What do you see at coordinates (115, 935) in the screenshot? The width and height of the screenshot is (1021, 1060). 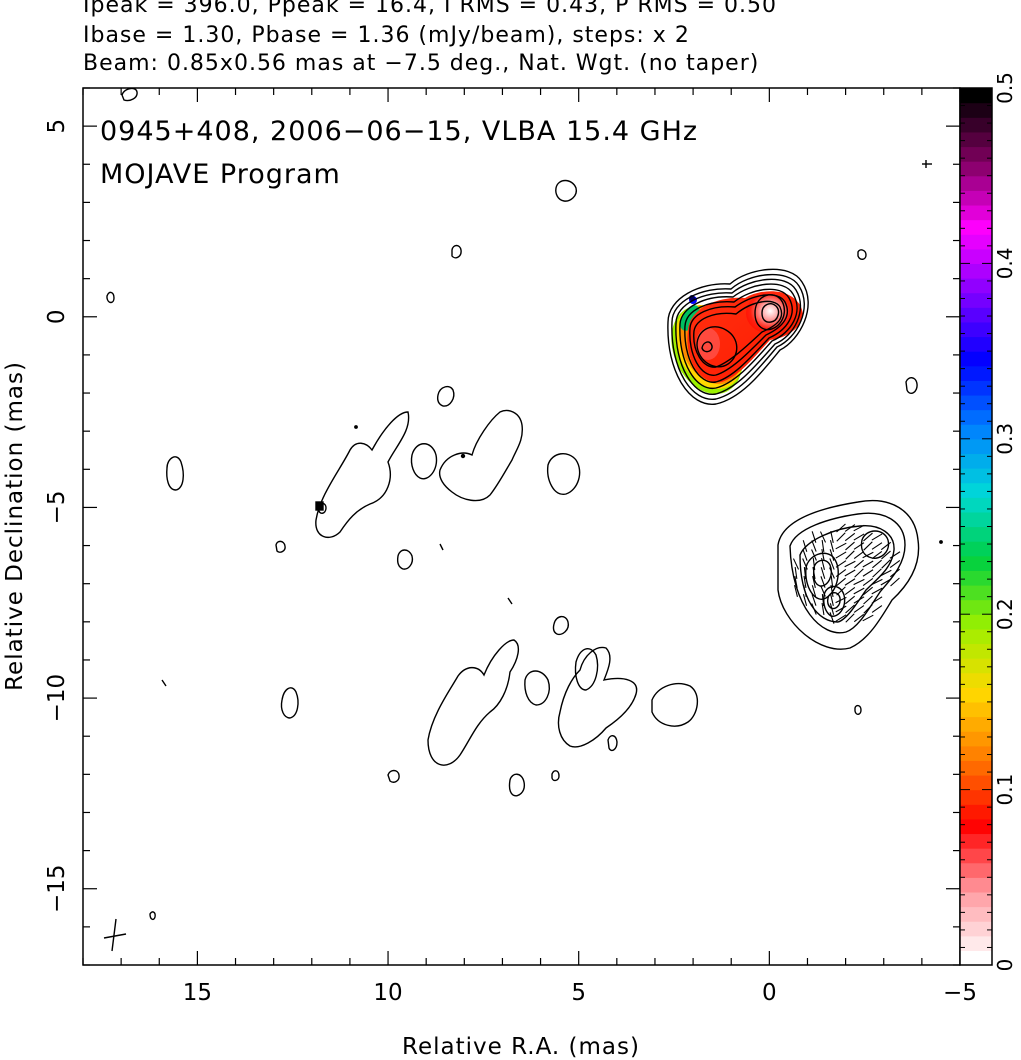 I see `beam-marker` at bounding box center [115, 935].